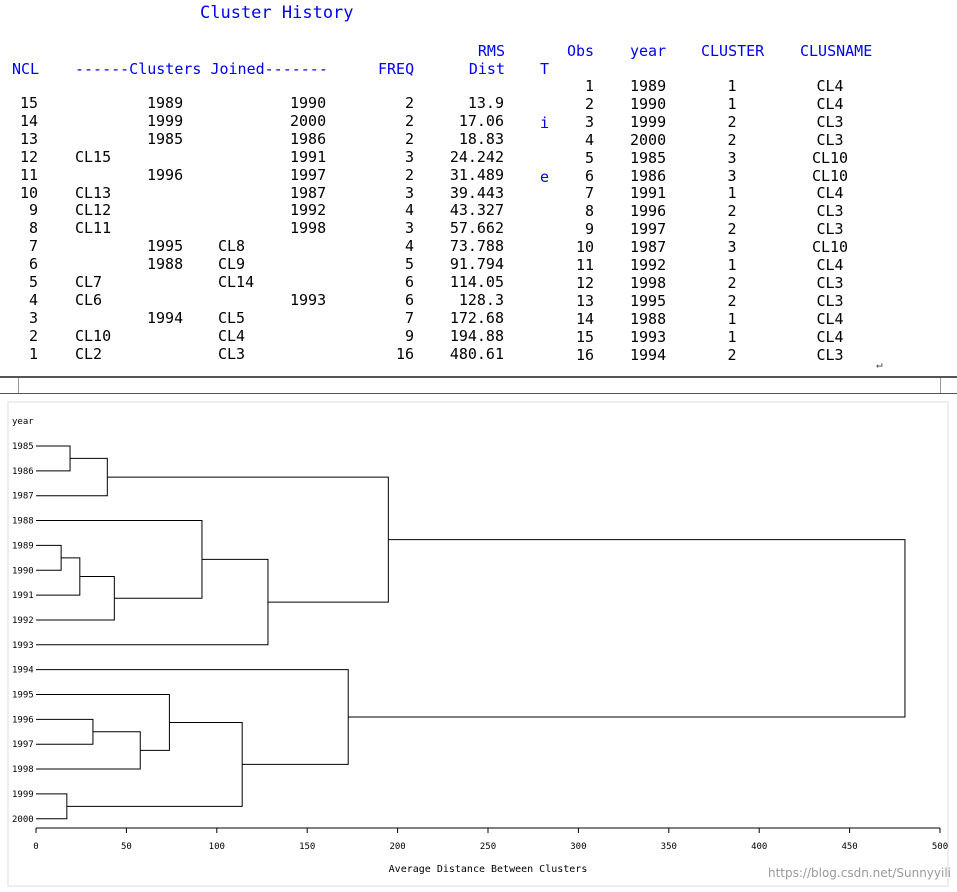 The width and height of the screenshot is (957, 892). Describe the element at coordinates (476, 335) in the screenshot. I see `history-cell-dist: 194.88` at that location.